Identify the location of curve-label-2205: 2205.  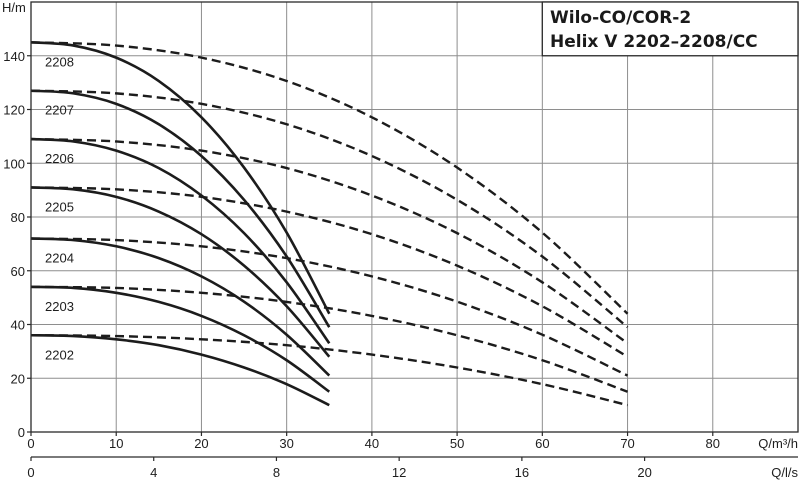
(59, 206).